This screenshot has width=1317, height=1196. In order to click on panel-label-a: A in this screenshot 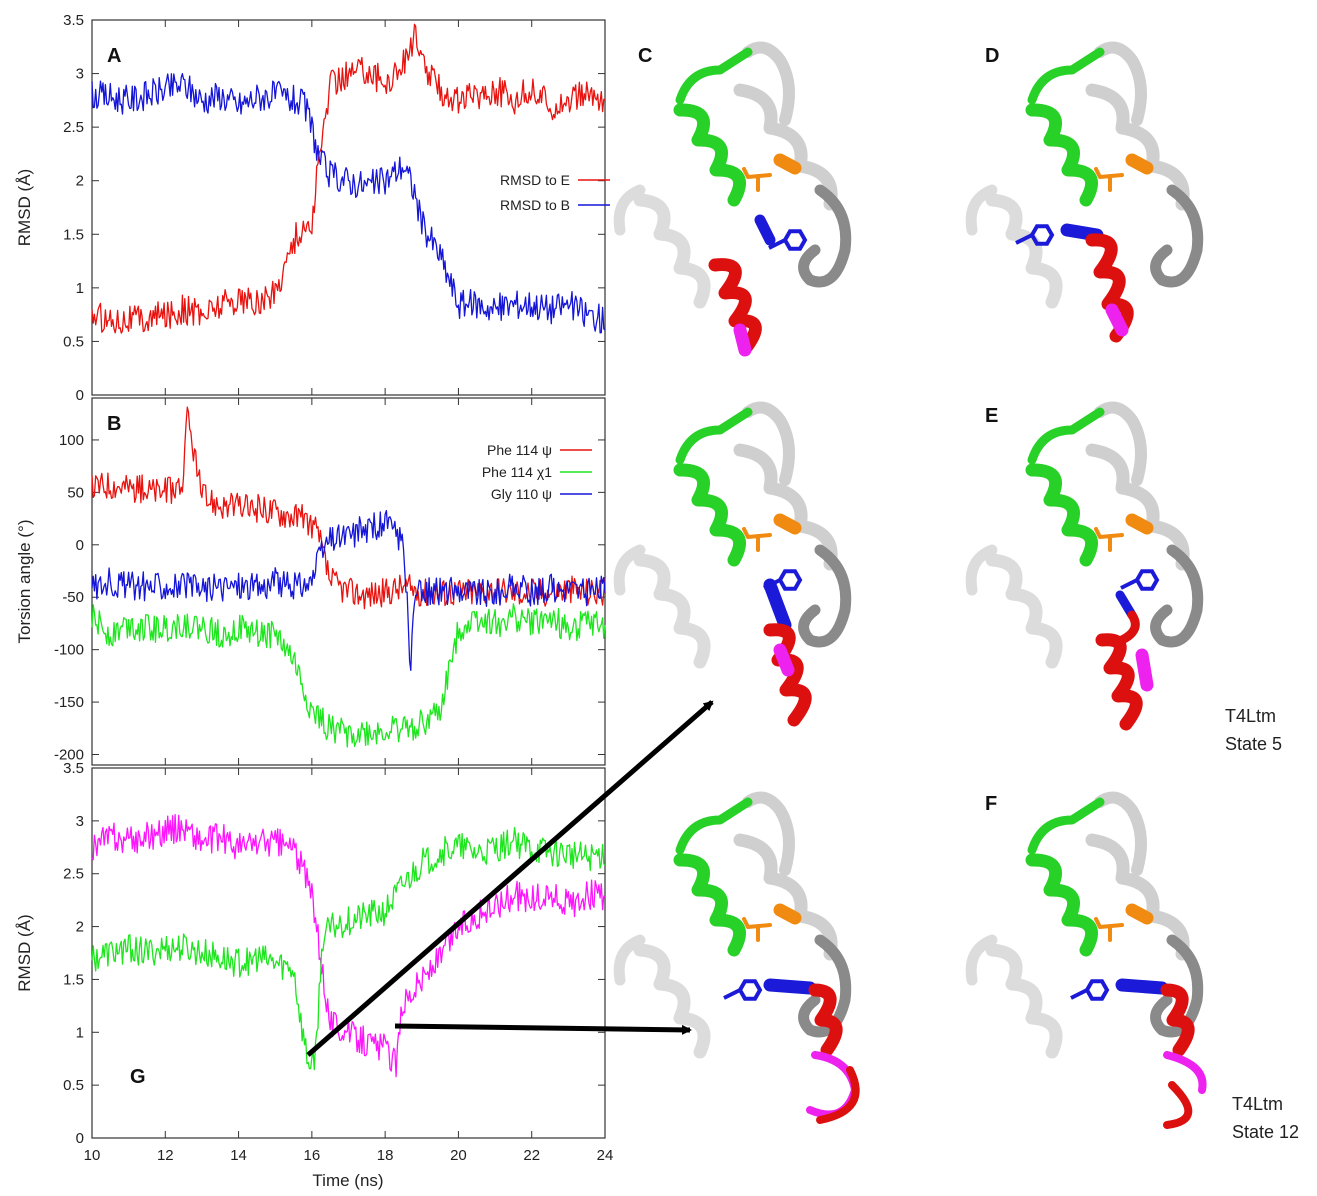, I will do `click(114, 56)`.